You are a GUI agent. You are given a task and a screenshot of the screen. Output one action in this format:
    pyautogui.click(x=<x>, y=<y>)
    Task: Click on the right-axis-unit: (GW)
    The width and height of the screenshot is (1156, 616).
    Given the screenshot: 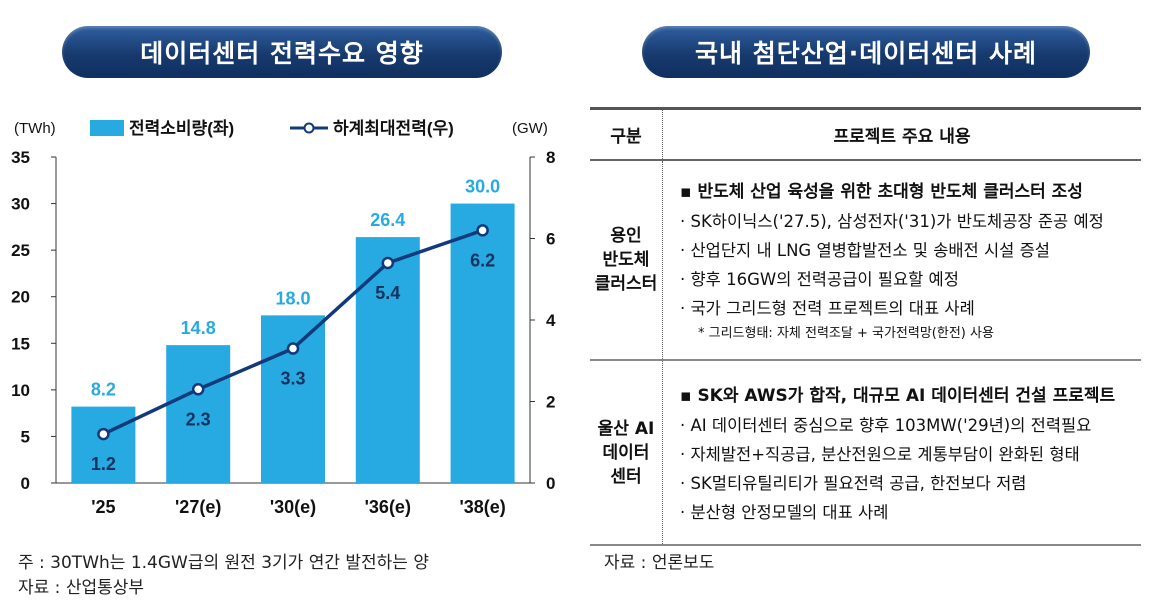 What is the action you would take?
    pyautogui.click(x=530, y=128)
    